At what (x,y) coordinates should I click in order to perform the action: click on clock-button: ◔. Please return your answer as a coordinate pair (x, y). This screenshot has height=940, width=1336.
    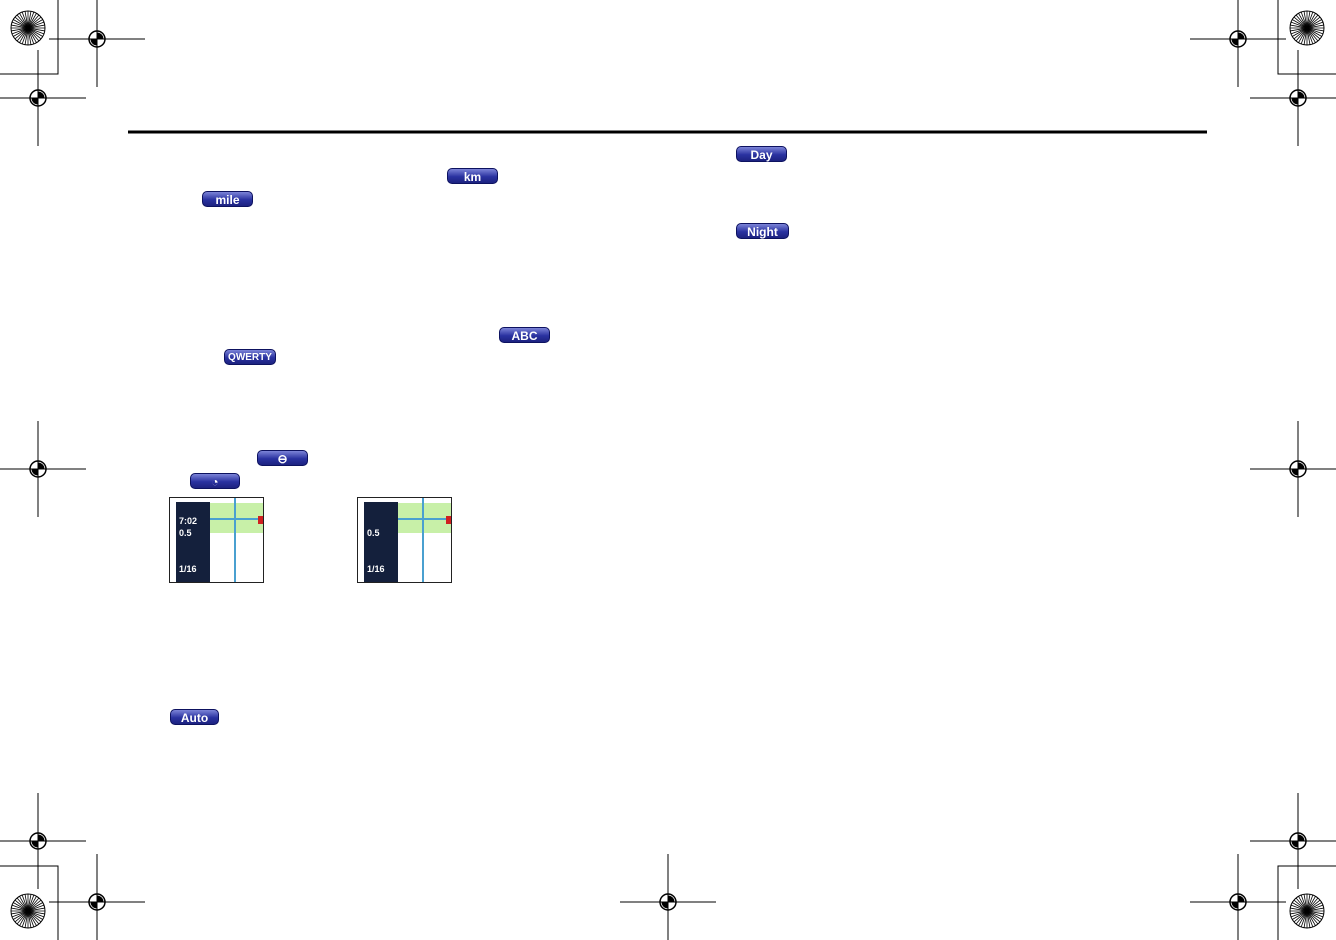
    Looking at the image, I should click on (215, 481).